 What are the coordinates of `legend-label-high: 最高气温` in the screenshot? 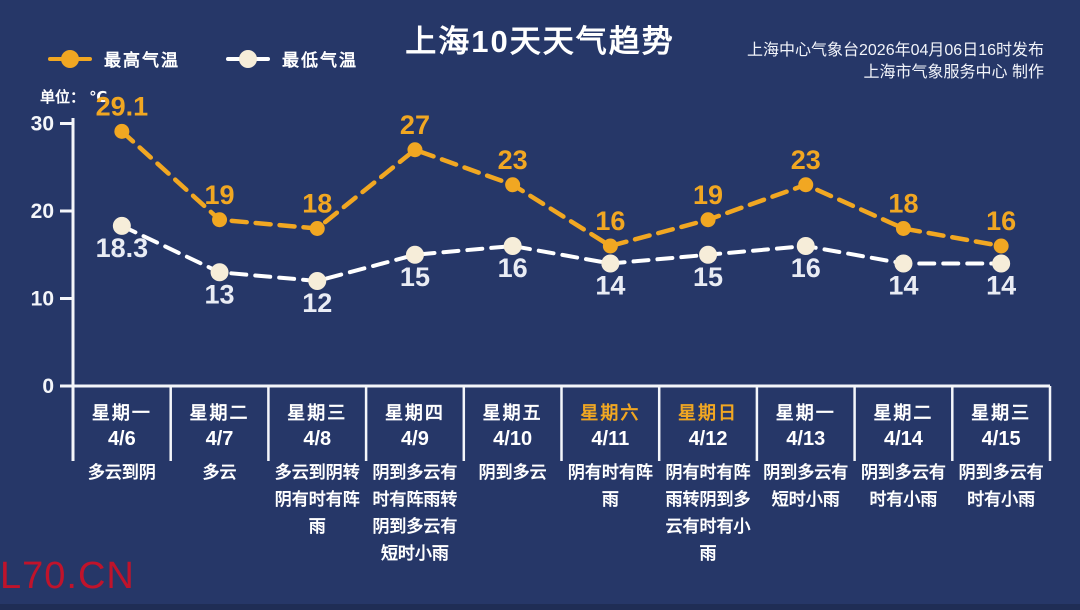 It's located at (142, 60).